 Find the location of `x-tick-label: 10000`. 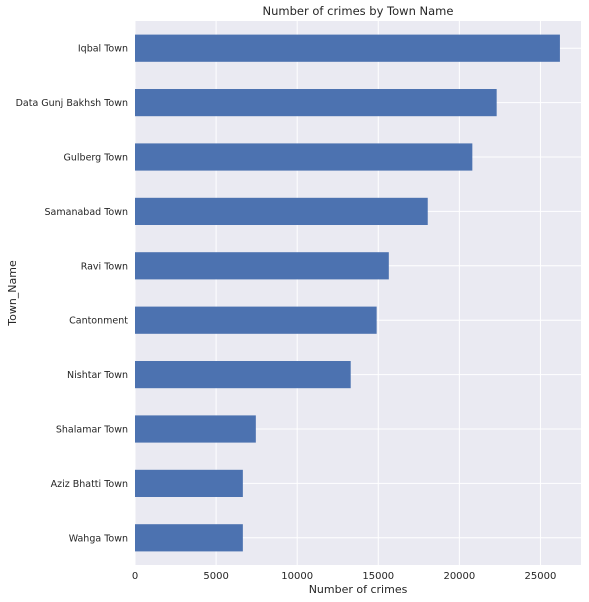

x-tick-label: 10000 is located at coordinates (297, 576).